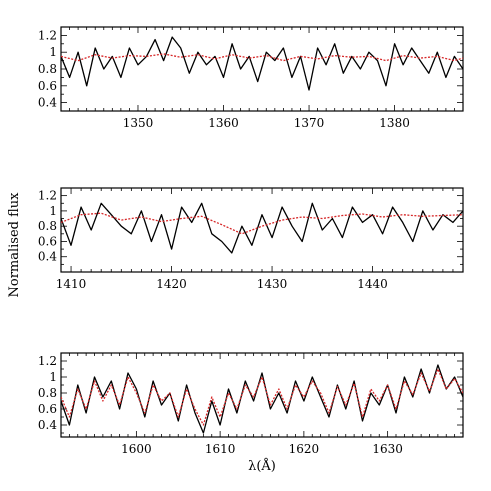 The width and height of the screenshot is (491, 491). Describe the element at coordinates (14, 245) in the screenshot. I see `y-axis-label: Normalised flux` at that location.